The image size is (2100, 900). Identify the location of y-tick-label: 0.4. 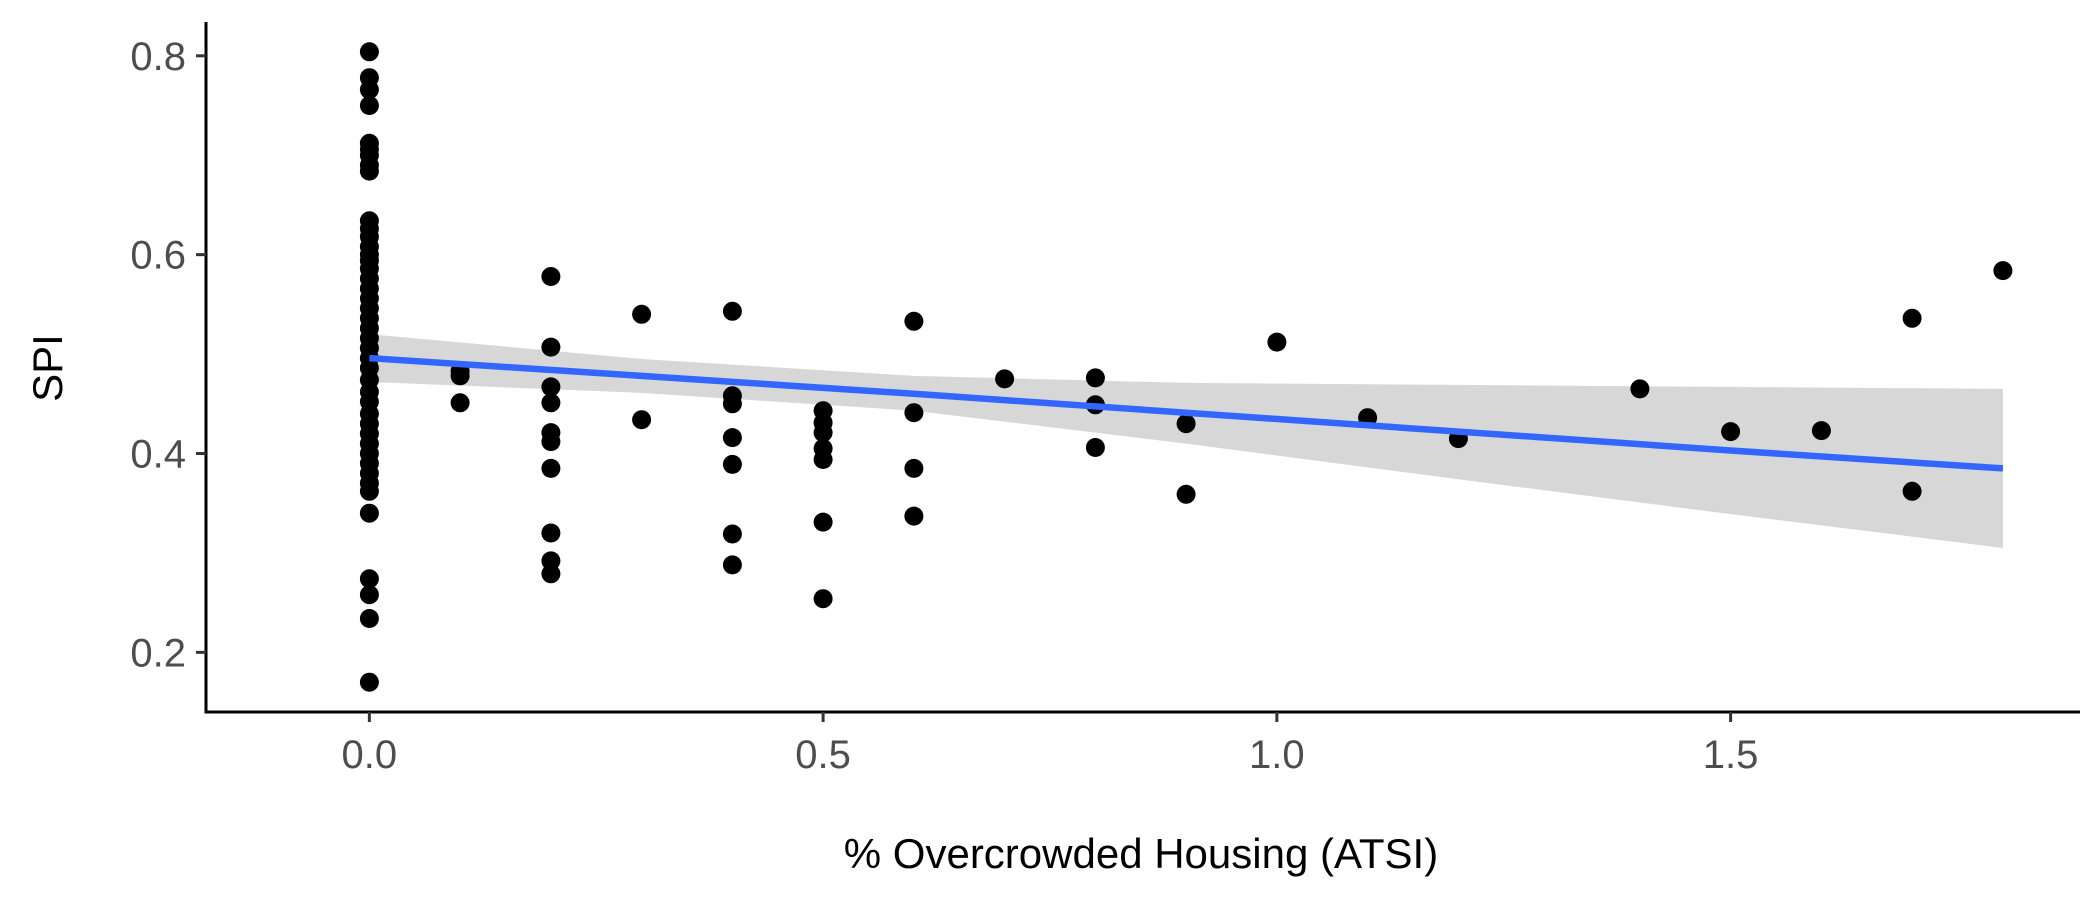
(158, 454).